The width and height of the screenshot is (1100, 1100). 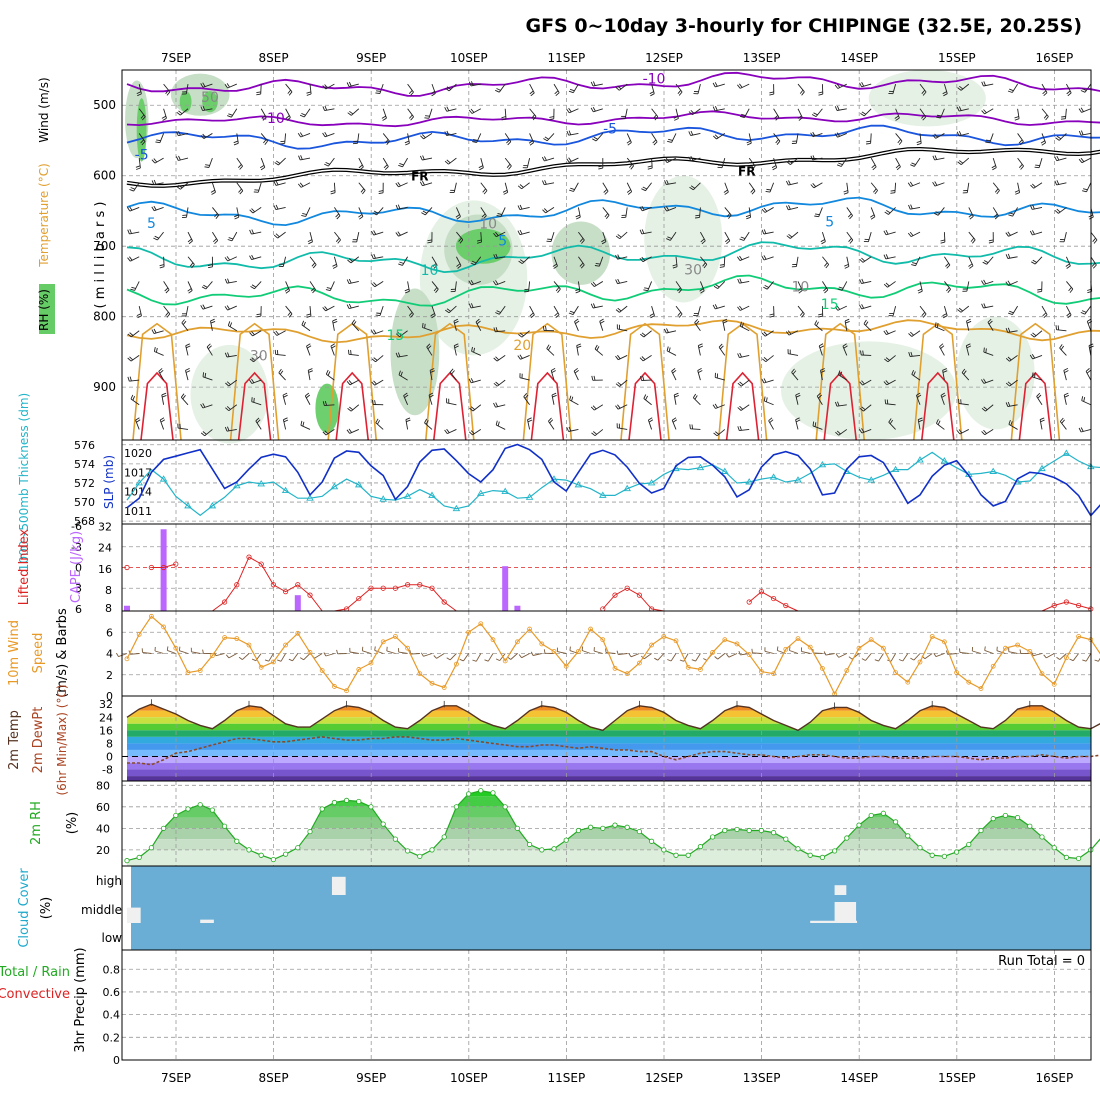 I want to click on contour-label: 10, so click(x=488, y=225).